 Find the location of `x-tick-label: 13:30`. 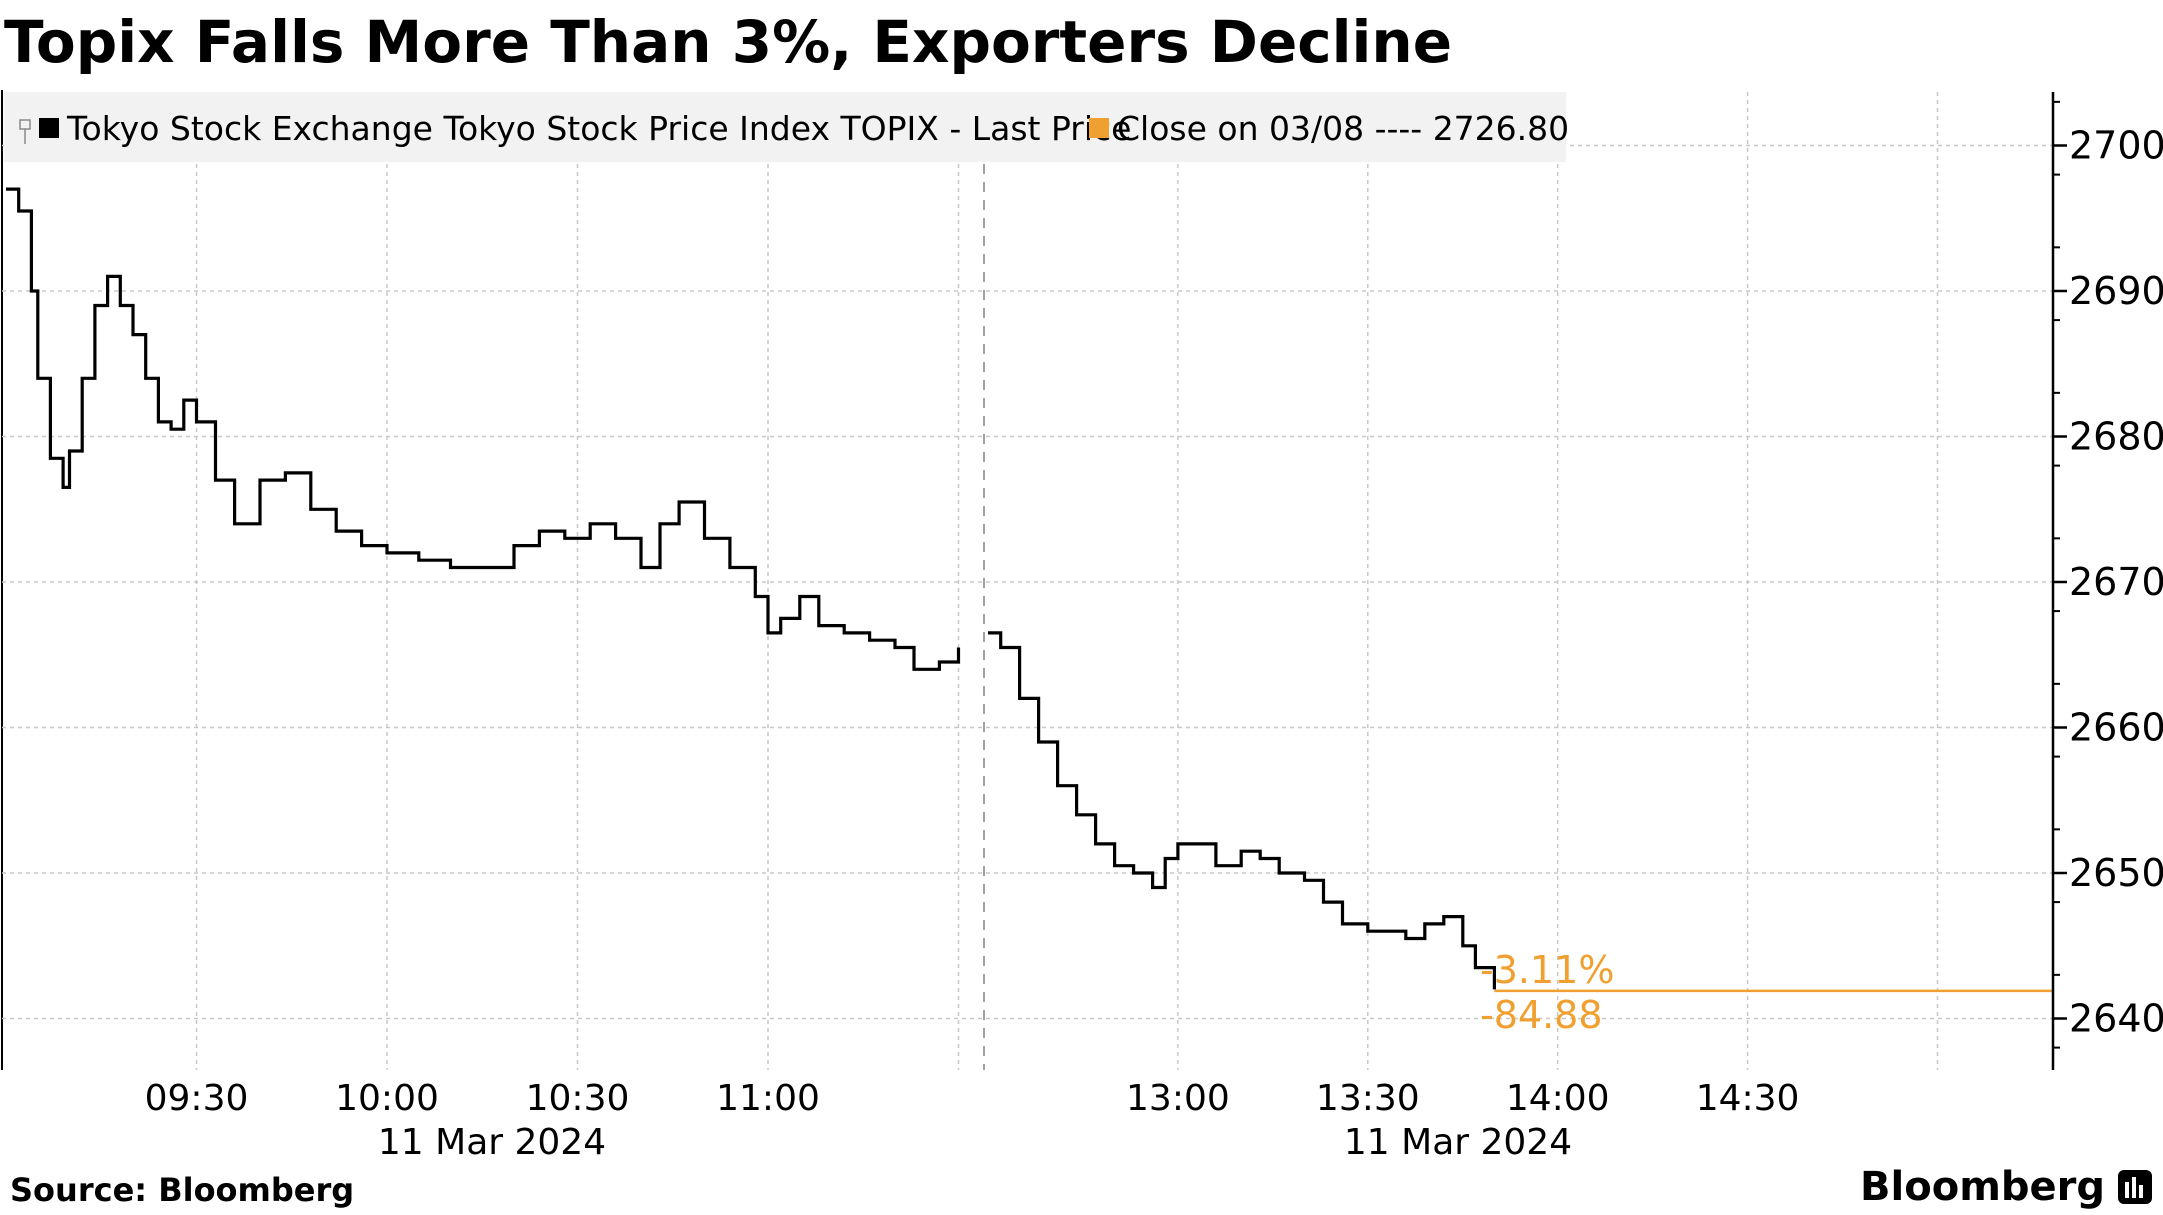

x-tick-label: 13:30 is located at coordinates (1368, 1098).